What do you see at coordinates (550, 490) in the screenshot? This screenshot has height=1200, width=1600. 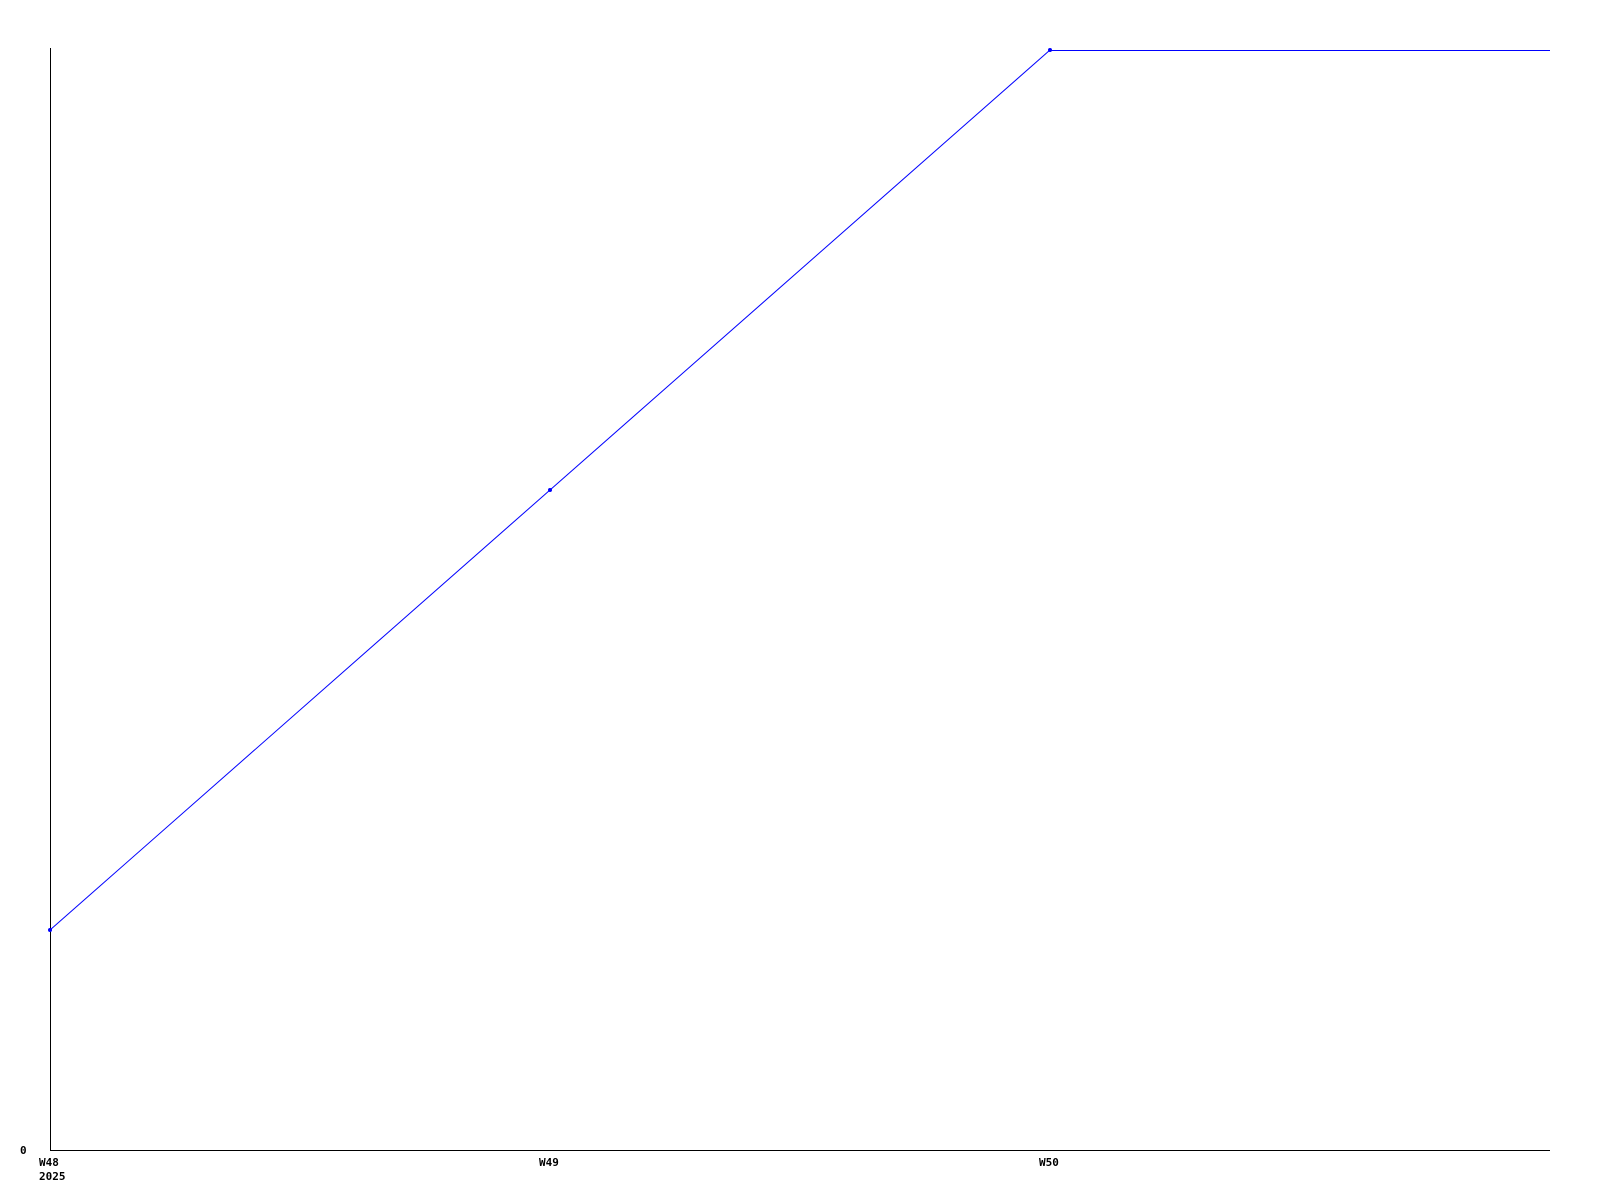 I see `data-point-w49` at bounding box center [550, 490].